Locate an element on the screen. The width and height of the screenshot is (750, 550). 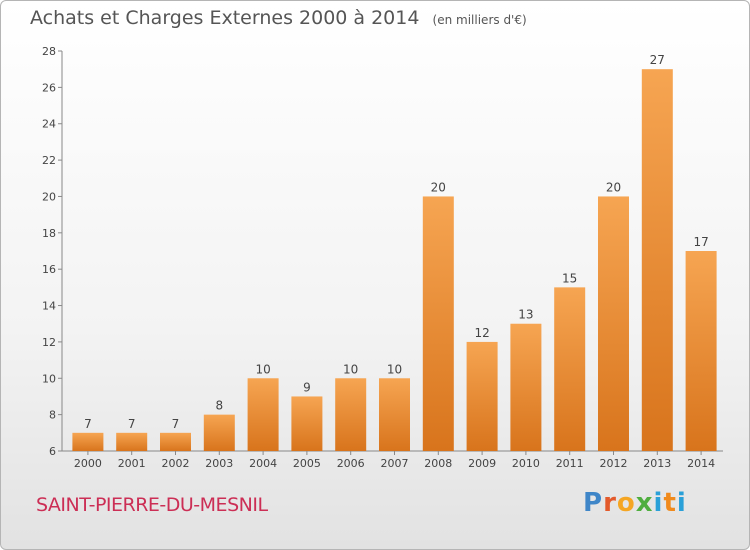
y-tick-label: 16 is located at coordinates (49, 269).